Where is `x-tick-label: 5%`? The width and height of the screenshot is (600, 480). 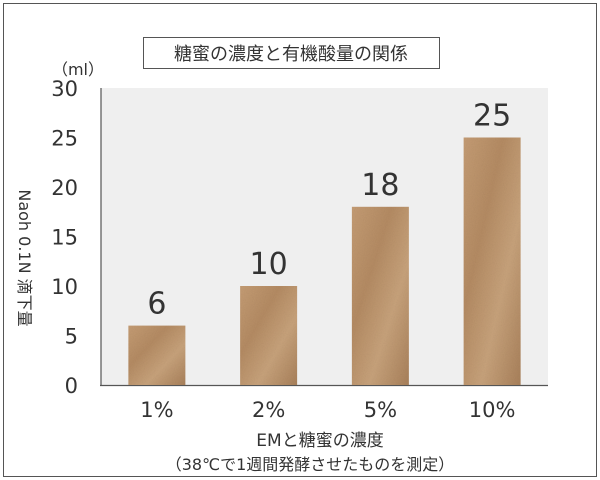 x-tick-label: 5% is located at coordinates (380, 410).